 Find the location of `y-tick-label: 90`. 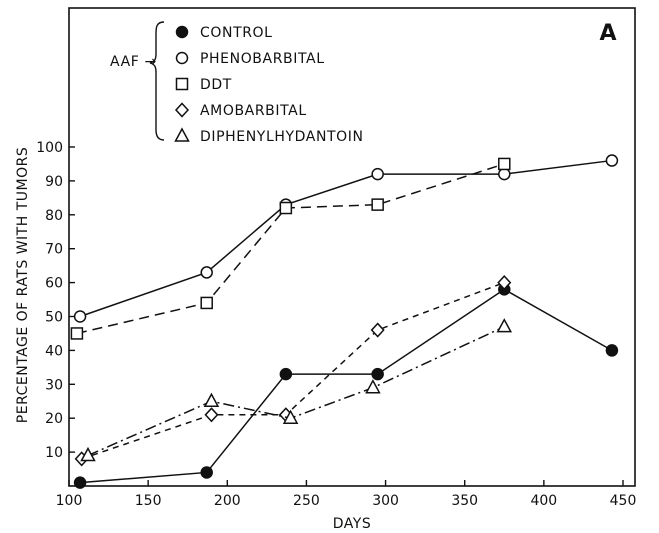

y-tick-label: 90 is located at coordinates (54, 182).